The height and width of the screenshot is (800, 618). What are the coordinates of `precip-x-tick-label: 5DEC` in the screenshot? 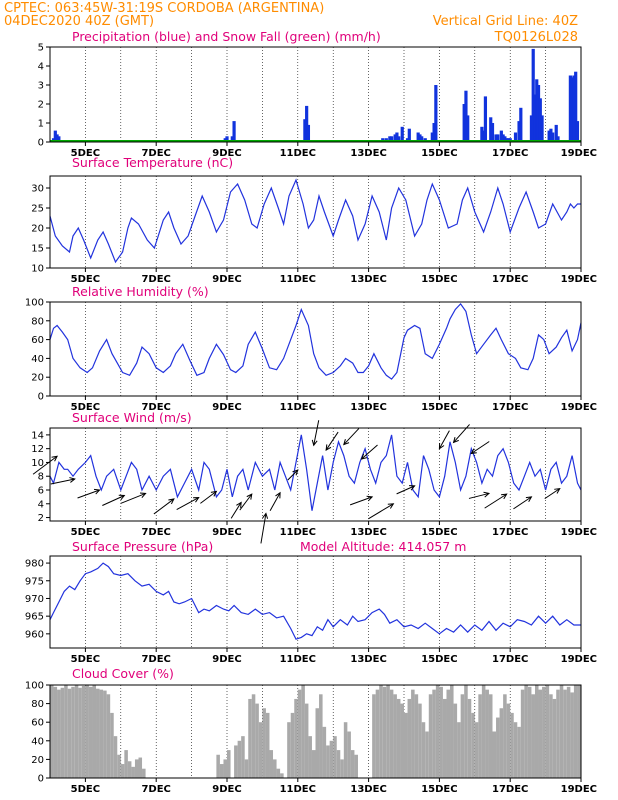 It's located at (85, 153).